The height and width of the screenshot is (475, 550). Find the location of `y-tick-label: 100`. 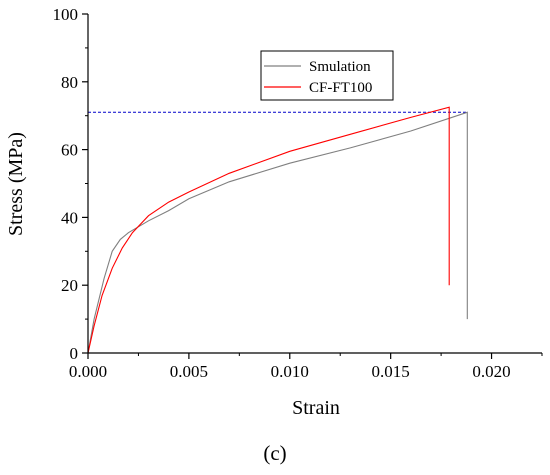

y-tick-label: 100 is located at coordinates (66, 14).